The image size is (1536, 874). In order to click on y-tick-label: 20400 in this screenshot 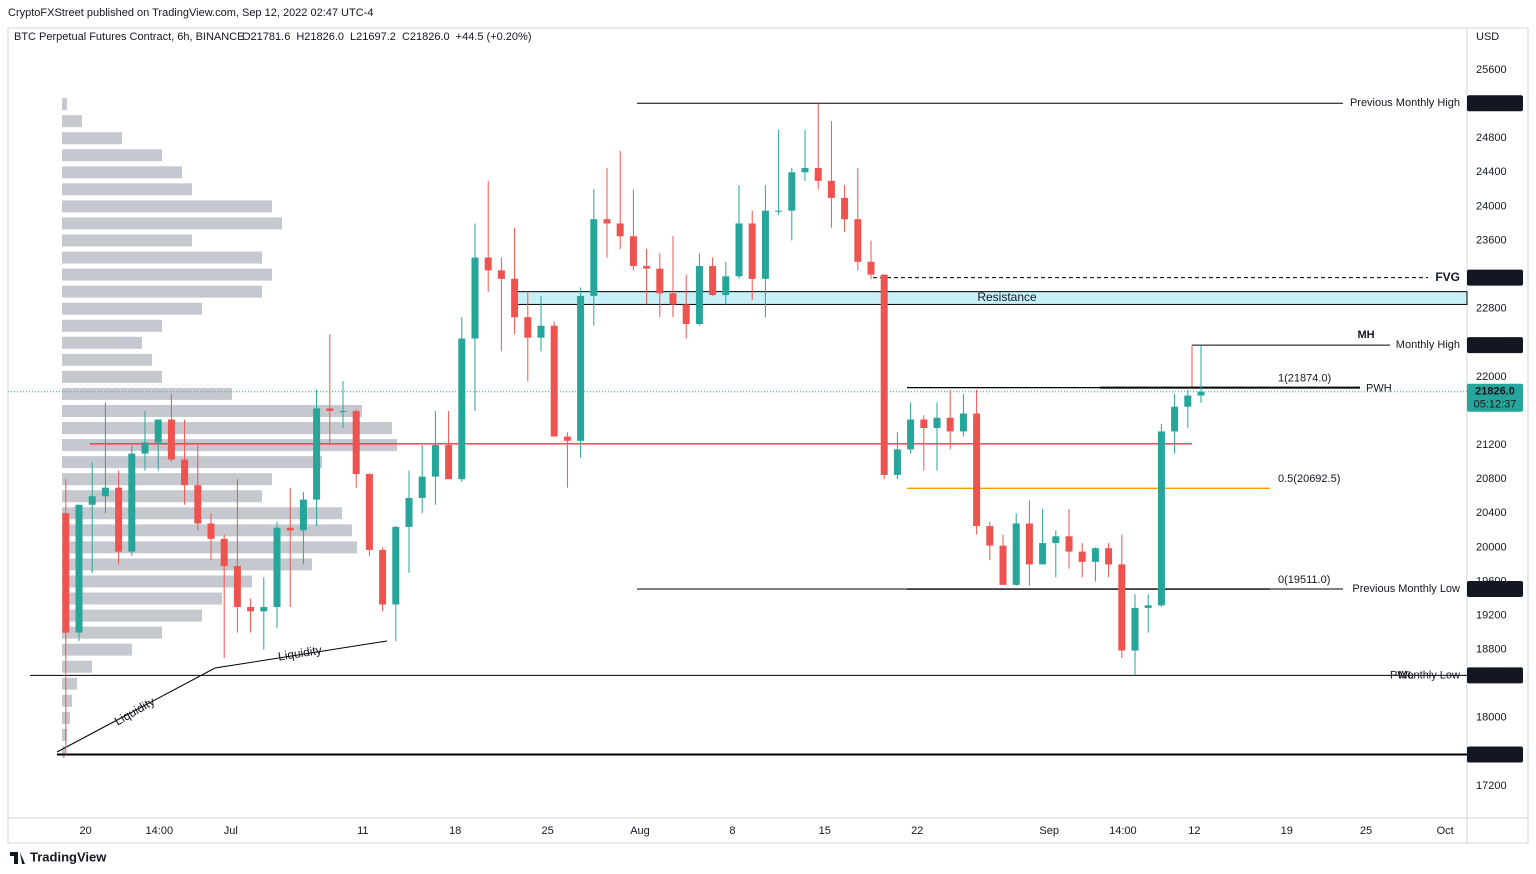, I will do `click(1491, 513)`.